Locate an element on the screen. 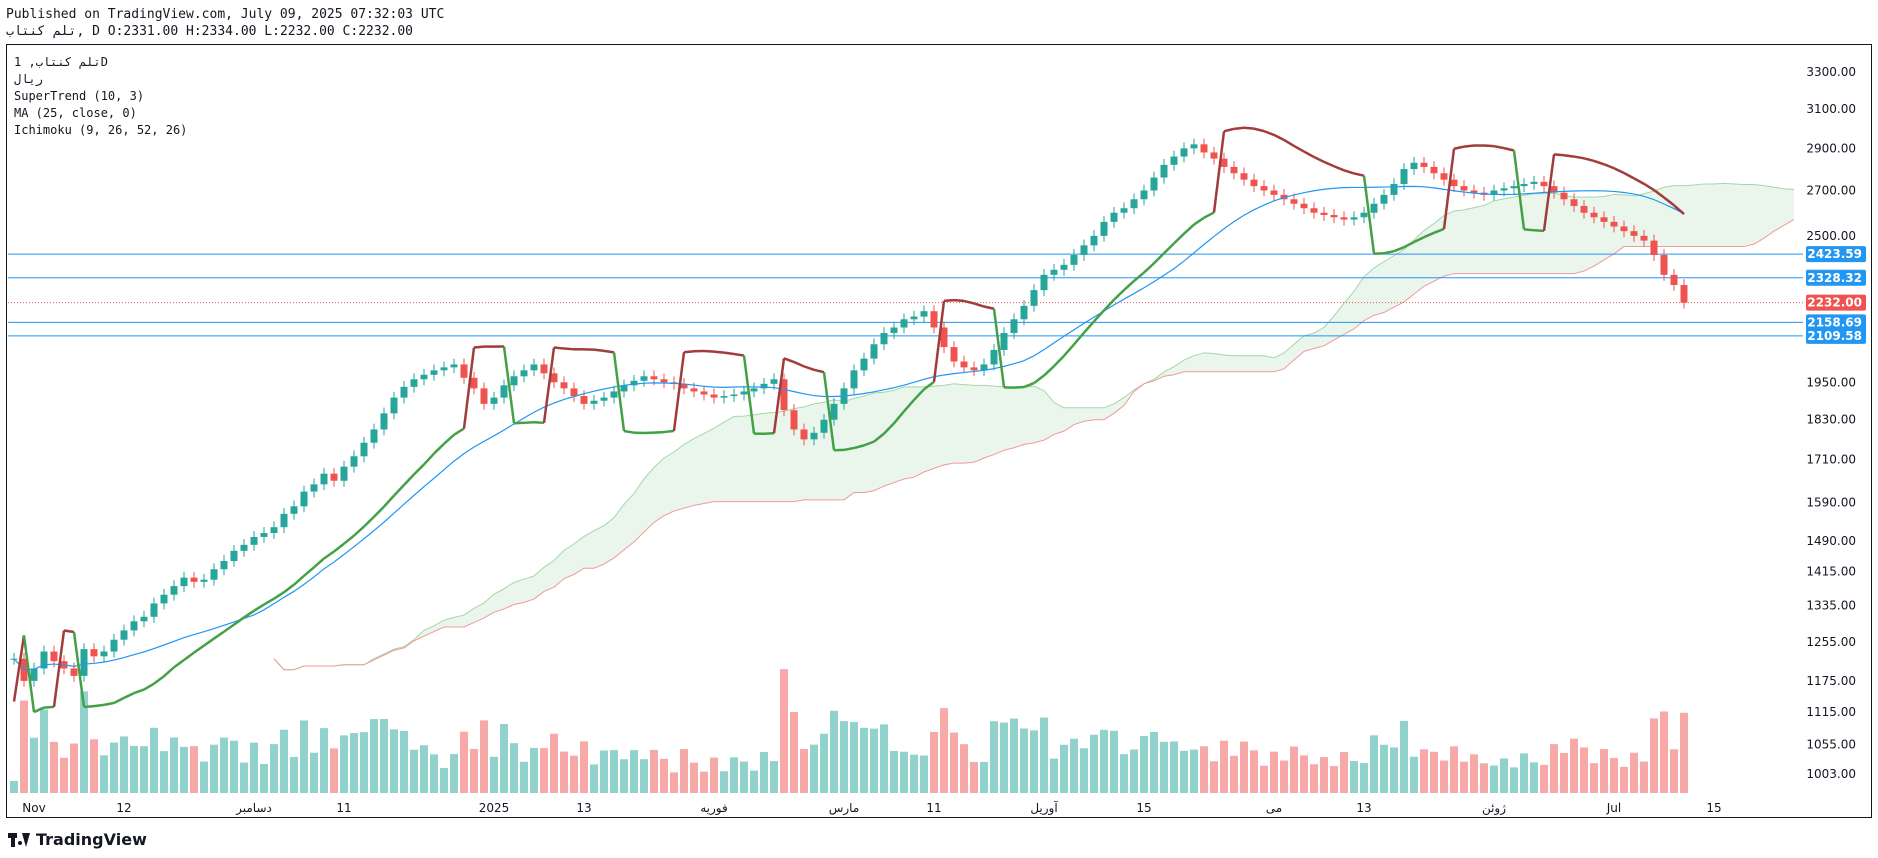 The image size is (1878, 858). legend-symbol: تلم کنتاب, 1D is located at coordinates (61, 62).